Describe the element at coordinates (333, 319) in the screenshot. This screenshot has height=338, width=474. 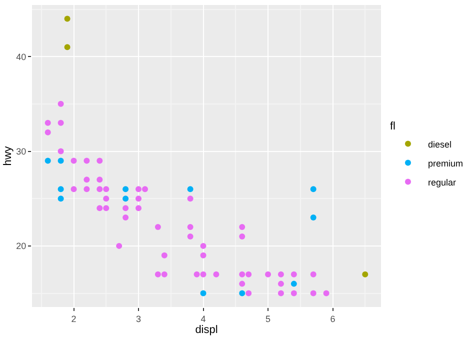
I see `x-tick-label: 6` at that location.